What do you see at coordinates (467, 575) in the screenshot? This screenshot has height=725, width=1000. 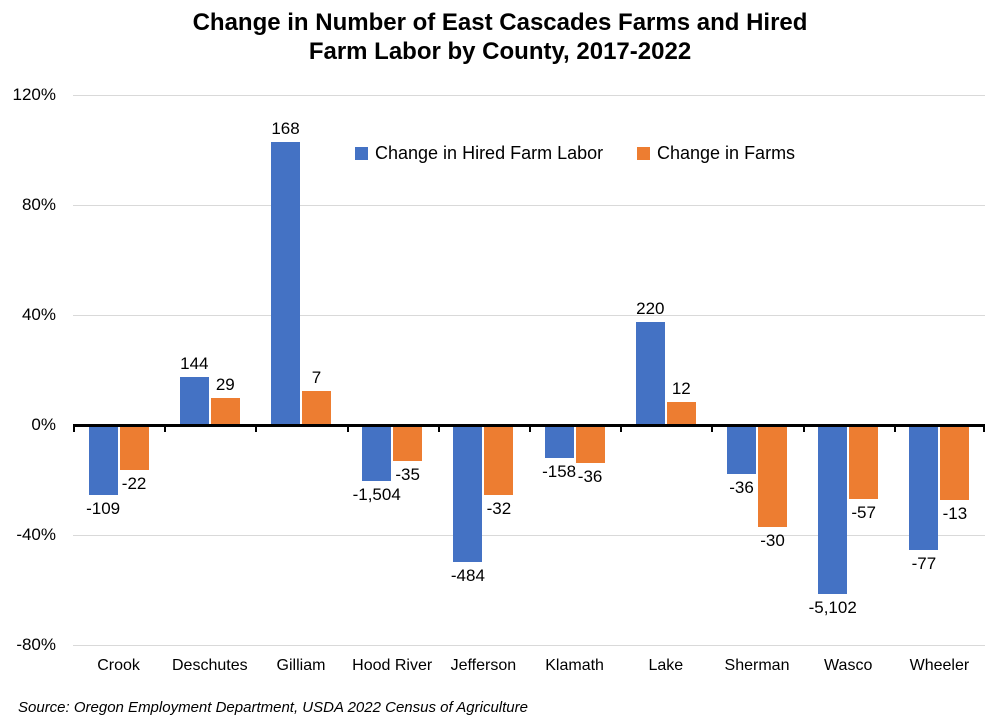 I see `data-label-change-in-hired-farm-labor-jefferson: -484` at bounding box center [467, 575].